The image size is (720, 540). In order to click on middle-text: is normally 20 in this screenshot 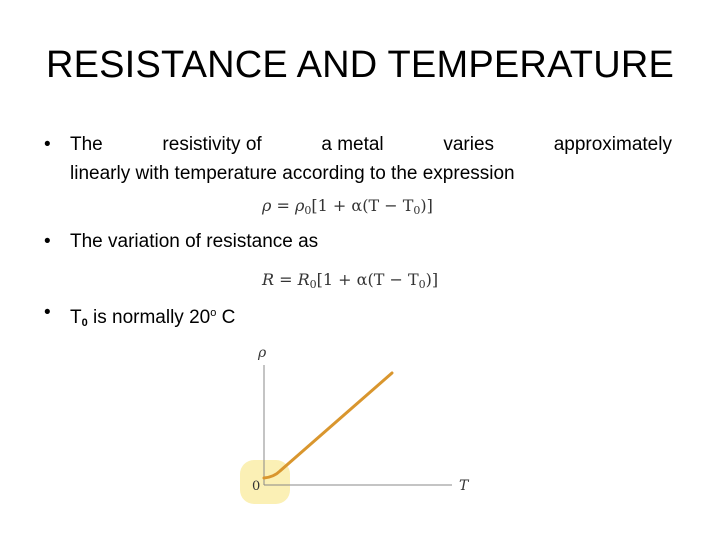, I will do `click(149, 317)`.